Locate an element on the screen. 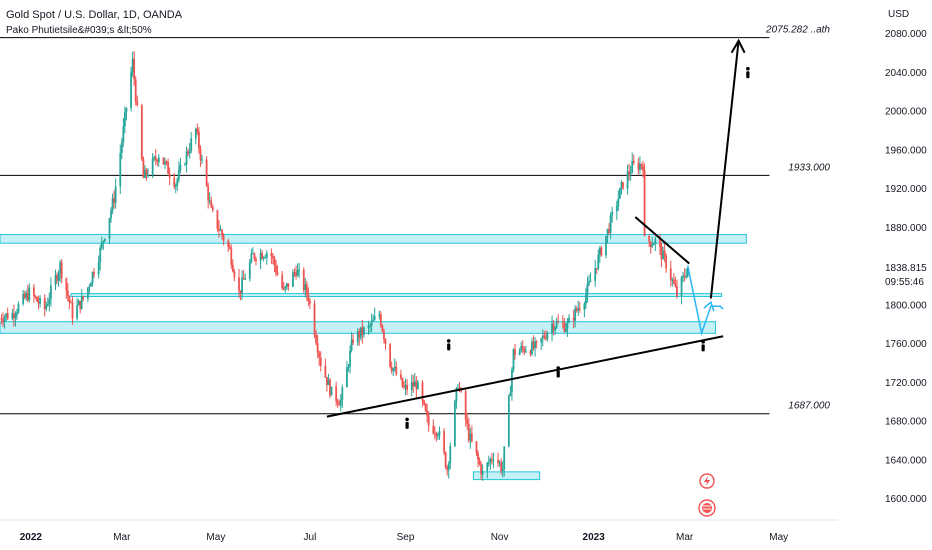 The width and height of the screenshot is (932, 550). projection-arrowhead is located at coordinates (709, 306).